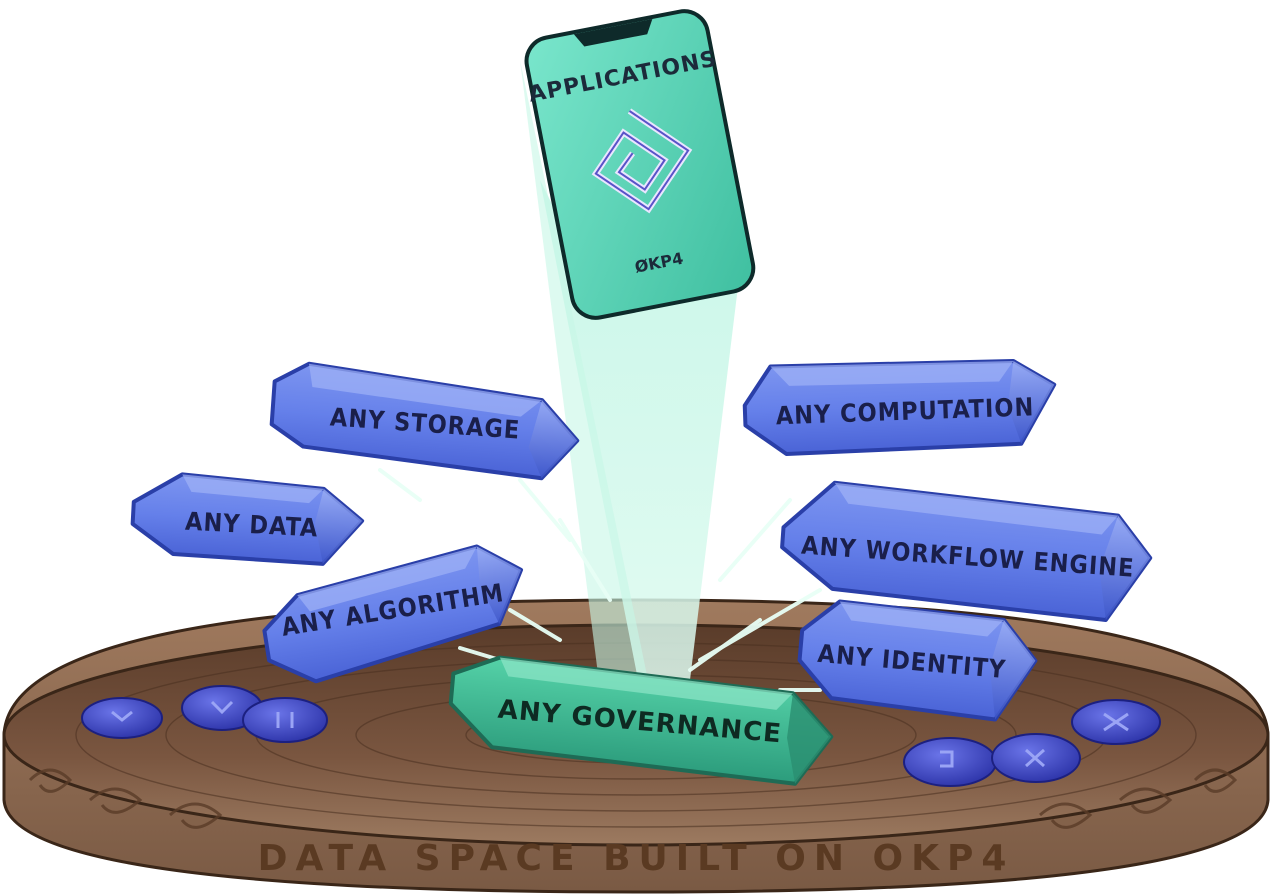 The height and width of the screenshot is (896, 1272). I want to click on crystal-any-storage: ANY STORAGE, so click(424, 421).